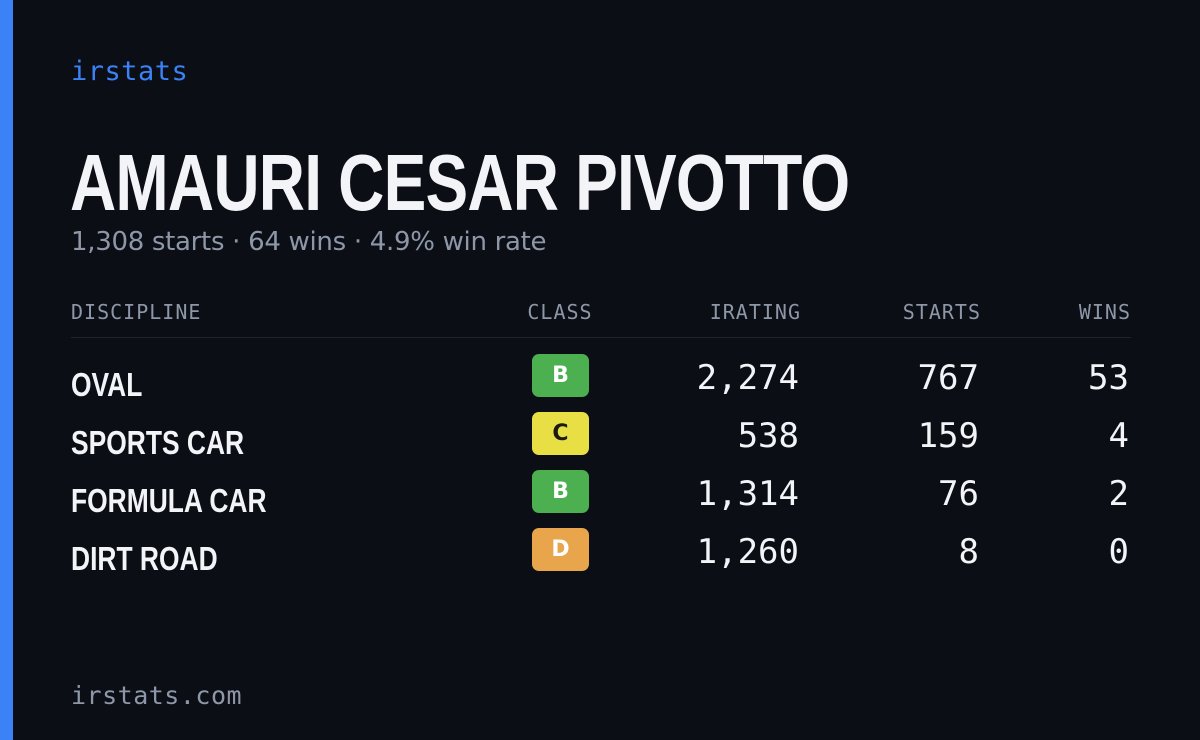 This screenshot has height=740, width=1200. What do you see at coordinates (136, 312) in the screenshot?
I see `header-discipline: DISCIPLINE` at bounding box center [136, 312].